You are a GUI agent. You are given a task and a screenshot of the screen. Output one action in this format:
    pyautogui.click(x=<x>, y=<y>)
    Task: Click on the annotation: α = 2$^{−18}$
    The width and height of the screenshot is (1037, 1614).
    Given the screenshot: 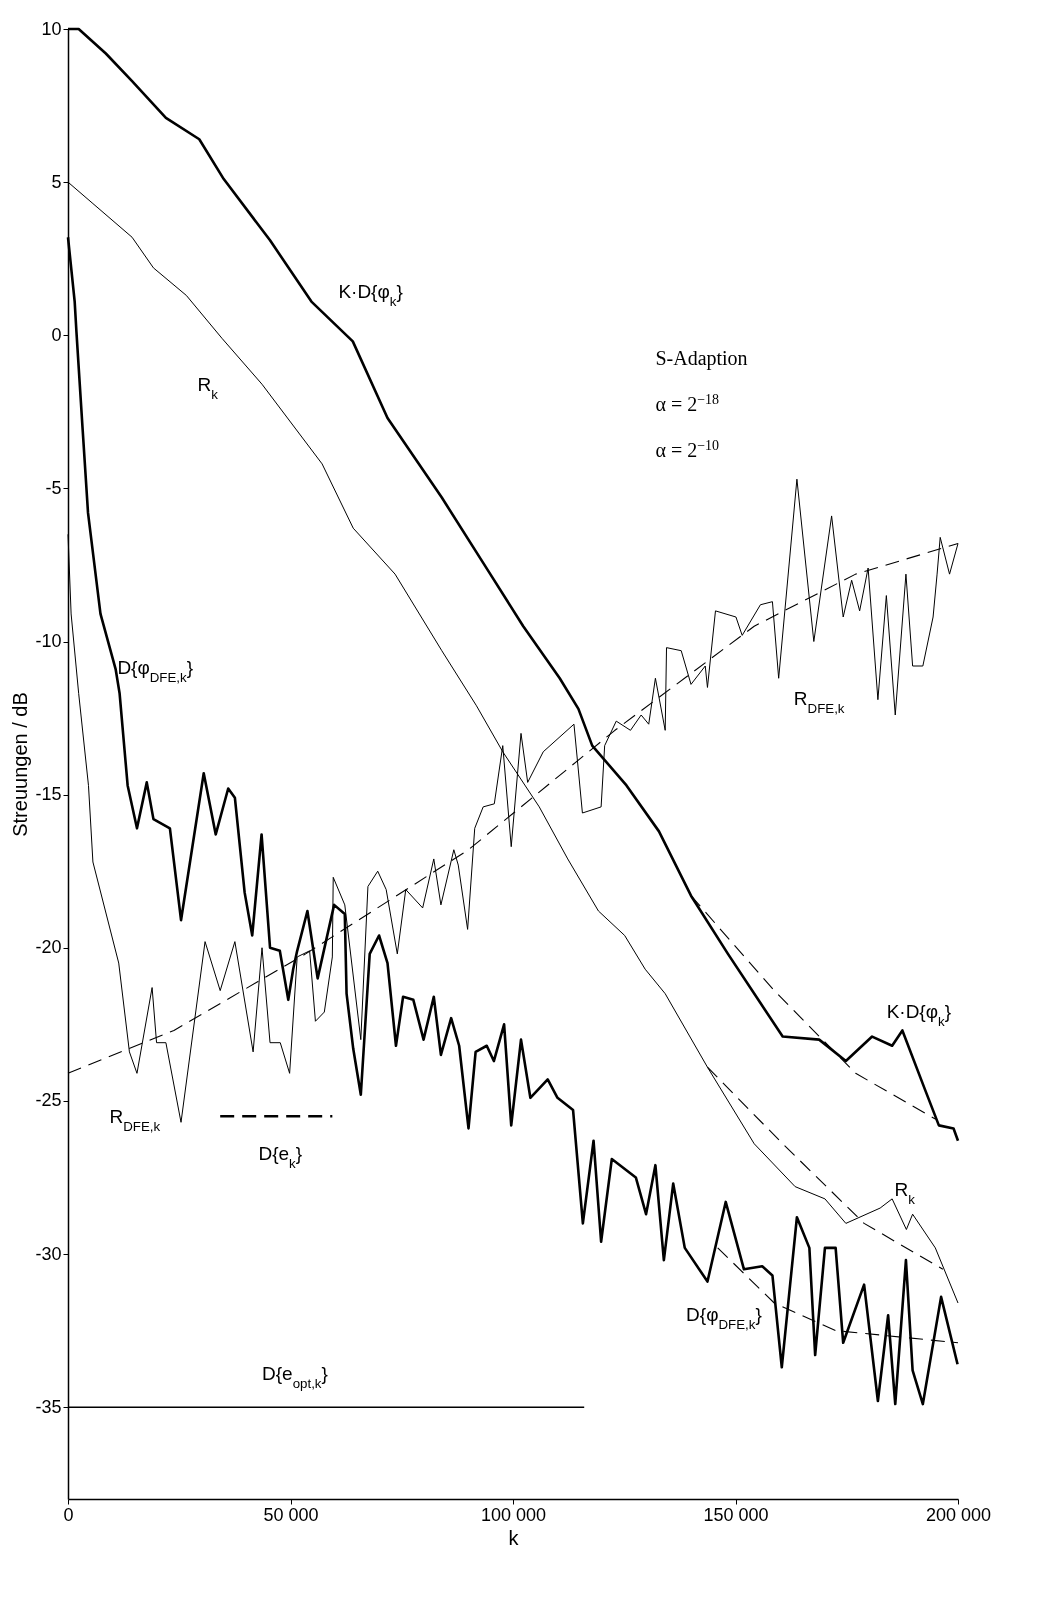 What is the action you would take?
    pyautogui.click(x=687, y=403)
    